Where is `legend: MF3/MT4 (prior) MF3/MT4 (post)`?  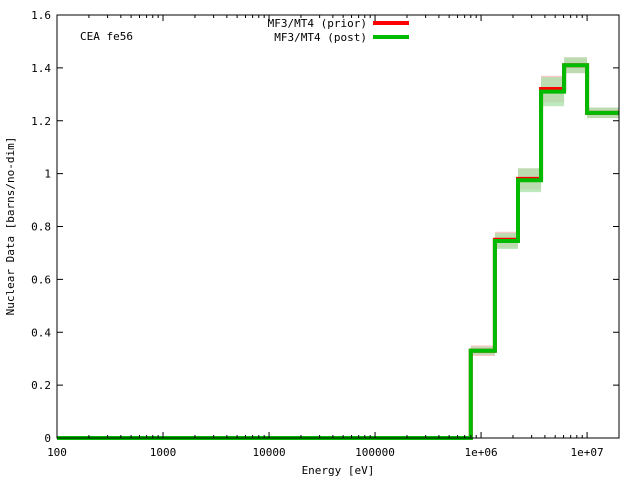 legend: MF3/MT4 (prior) MF3/MT4 (post) is located at coordinates (338, 30).